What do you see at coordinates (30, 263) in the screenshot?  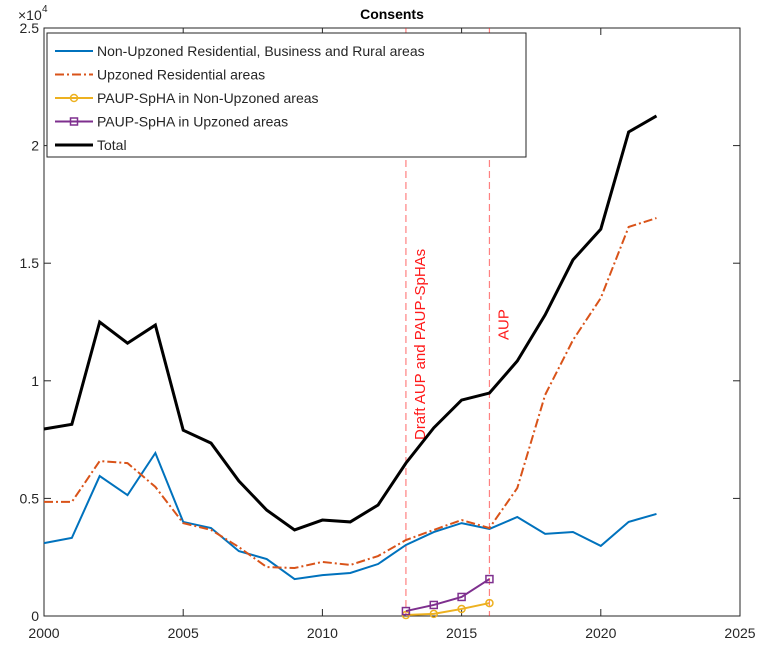 I see `y-tick-label: 1.5` at bounding box center [30, 263].